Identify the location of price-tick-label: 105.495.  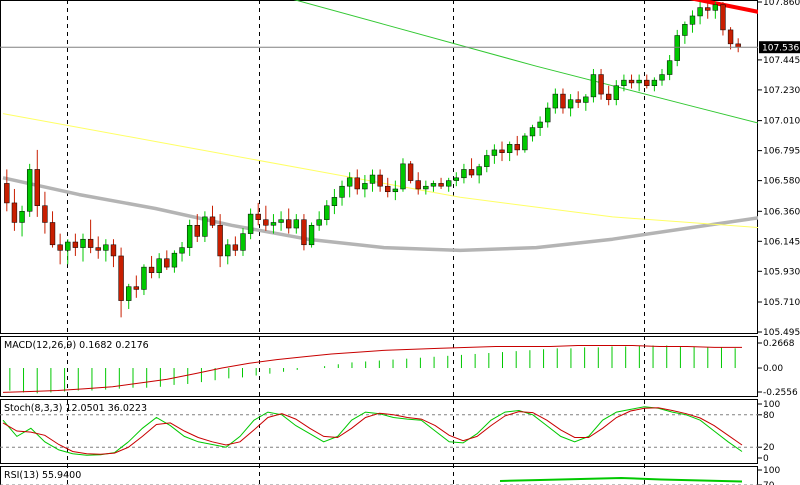
(781, 333).